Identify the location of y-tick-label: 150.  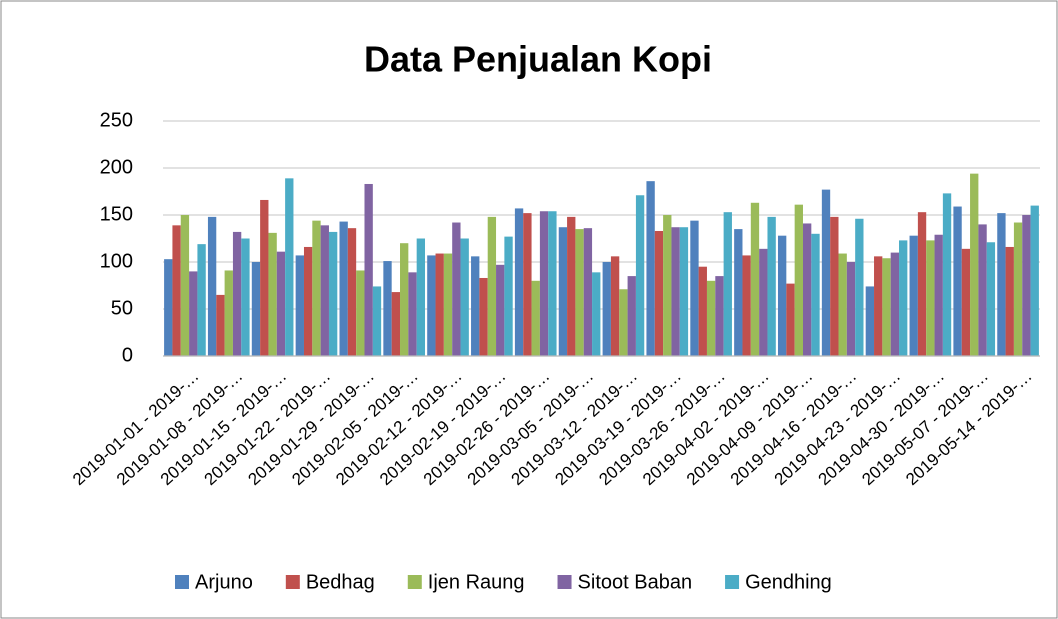
(116, 214).